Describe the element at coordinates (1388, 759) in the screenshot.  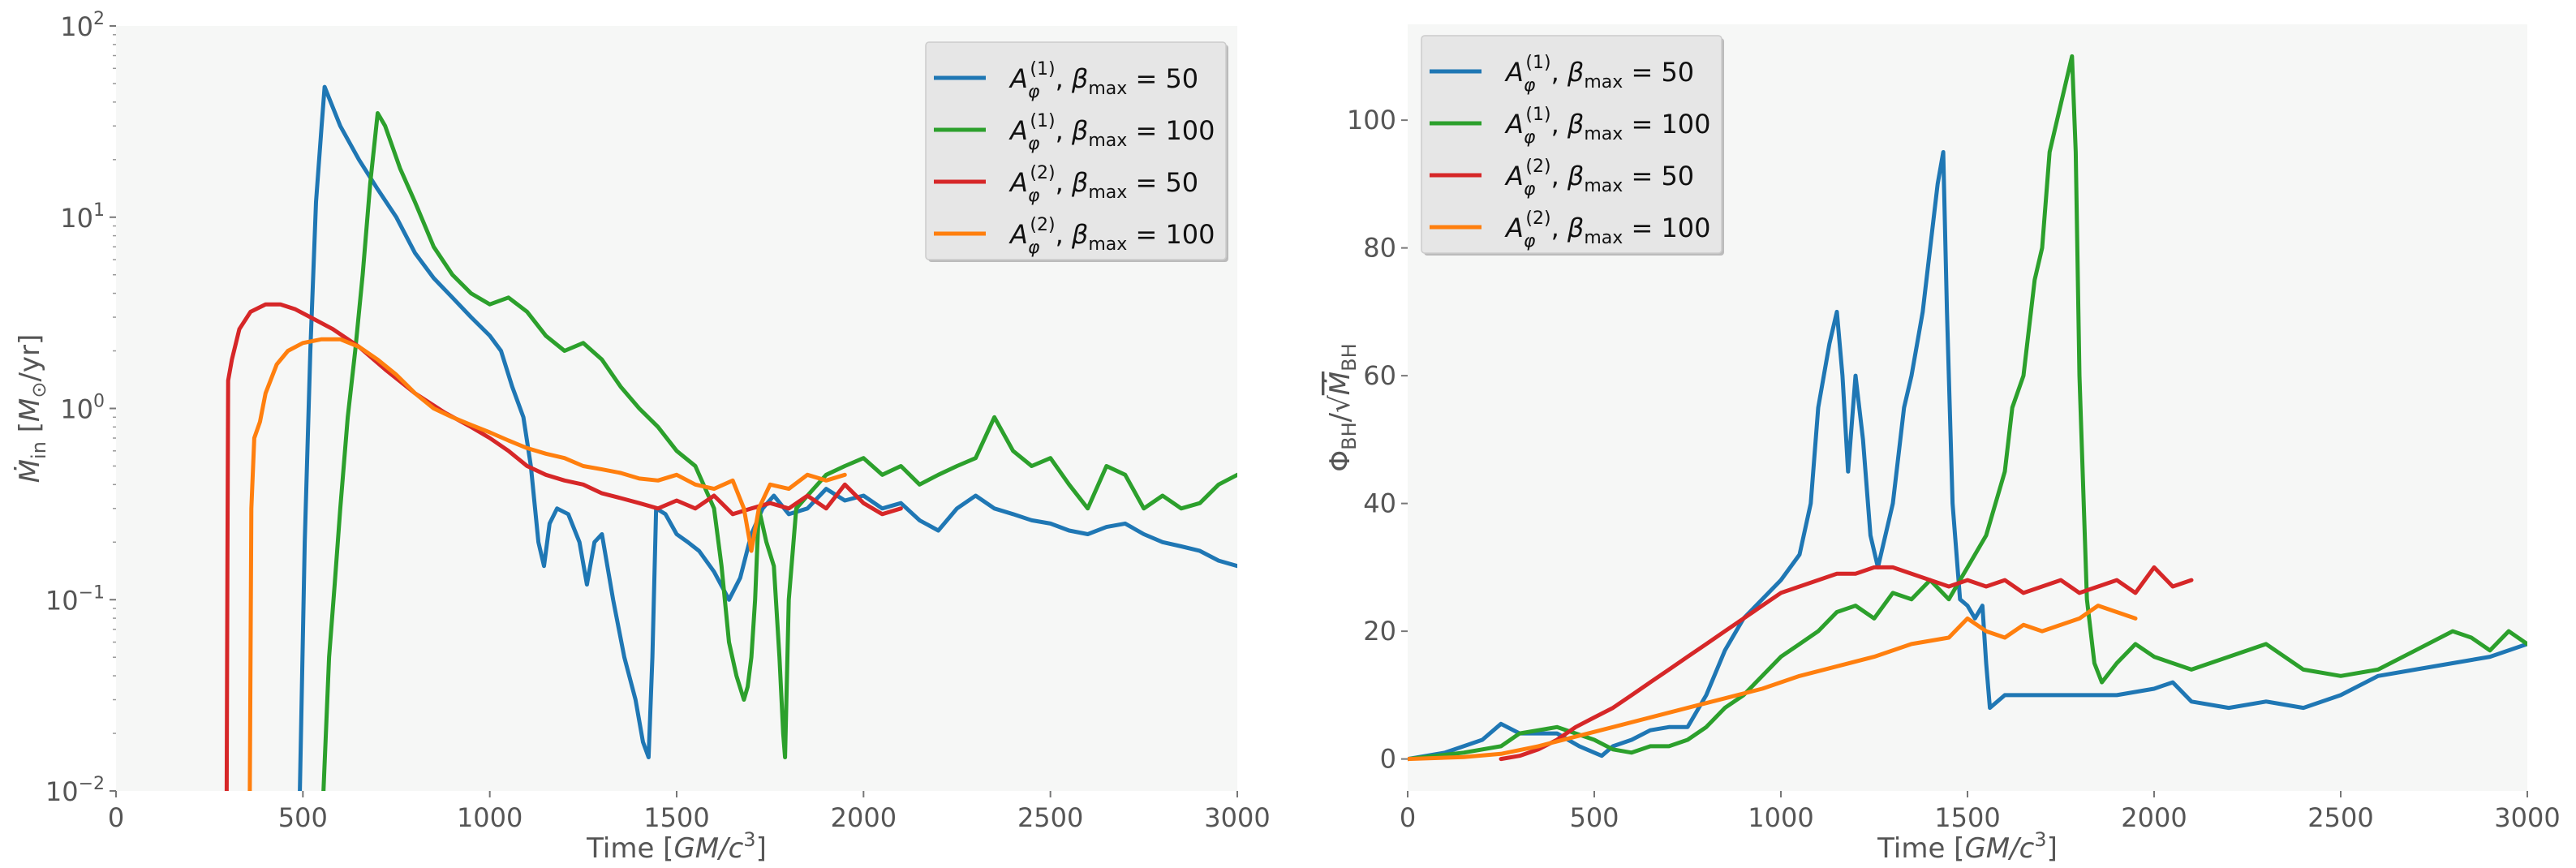
I see `y-tick-label: 0` at that location.